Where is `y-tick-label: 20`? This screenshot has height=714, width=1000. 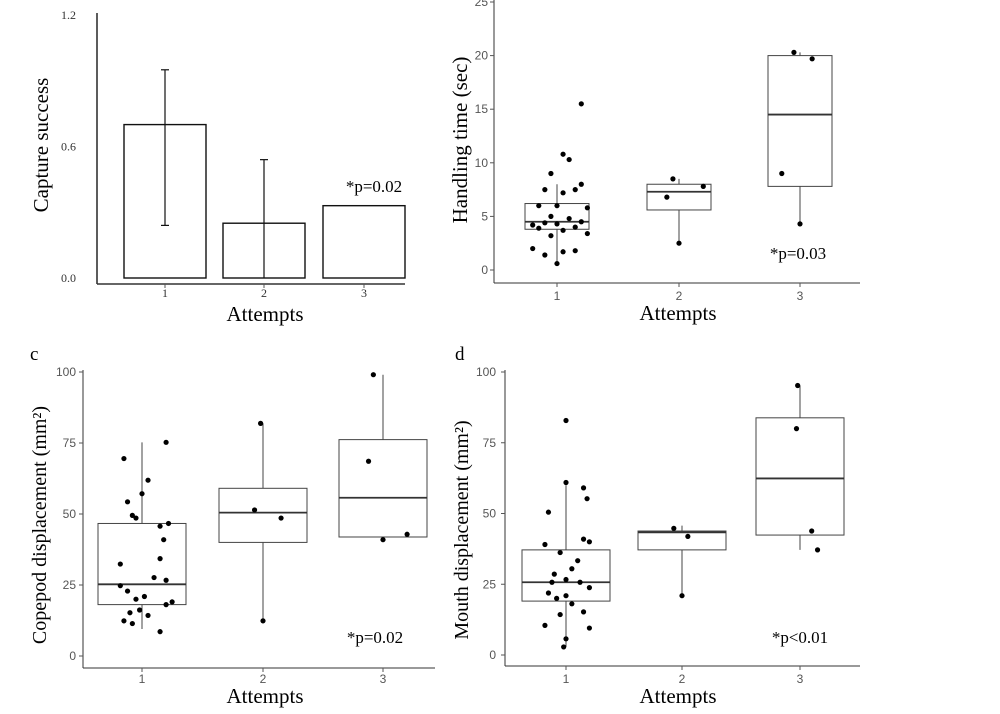
y-tick-label: 20 is located at coordinates (482, 56).